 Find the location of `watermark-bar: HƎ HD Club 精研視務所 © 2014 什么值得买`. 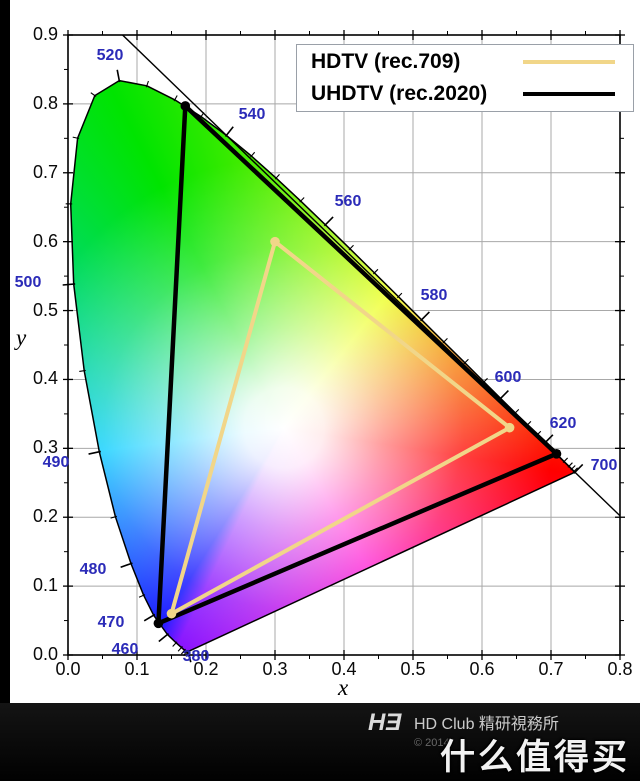

watermark-bar: HƎ HD Club 精研視務所 © 2014 什么值得买 is located at coordinates (320, 742).